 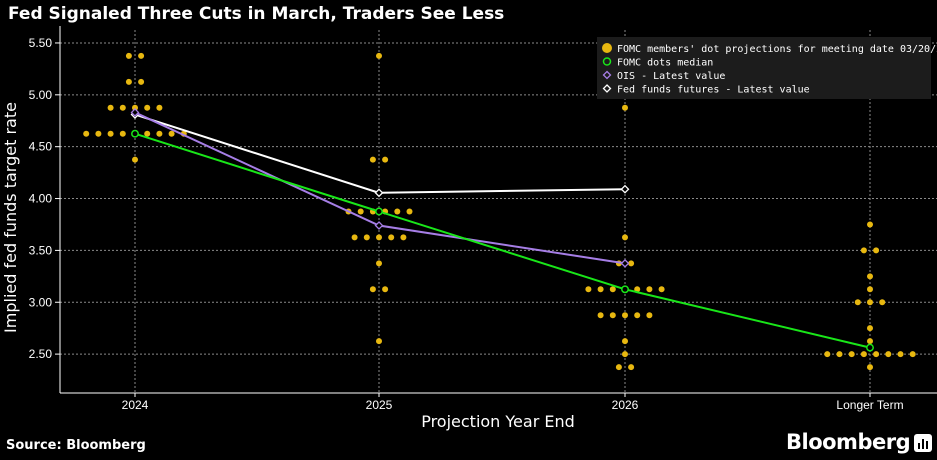 I want to click on y-tick-label: 4.50, so click(x=41, y=147).